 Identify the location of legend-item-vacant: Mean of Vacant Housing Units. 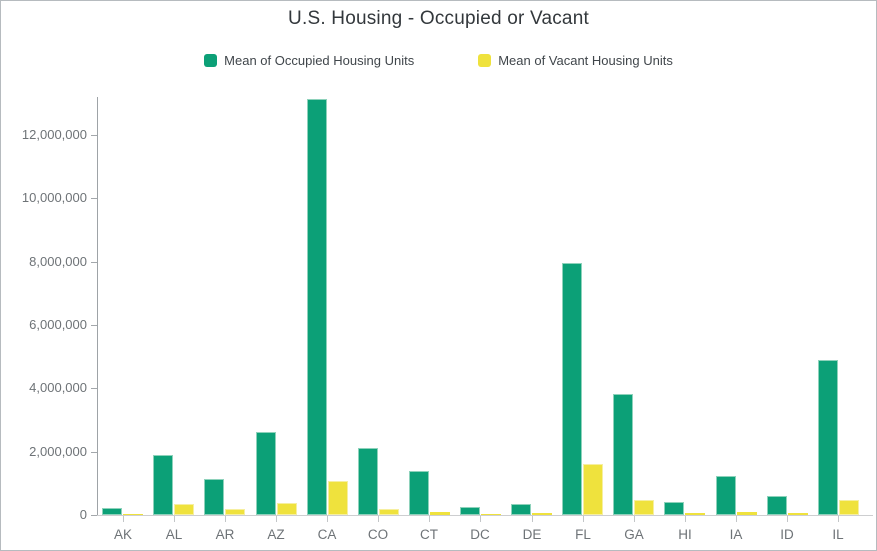
(575, 60).